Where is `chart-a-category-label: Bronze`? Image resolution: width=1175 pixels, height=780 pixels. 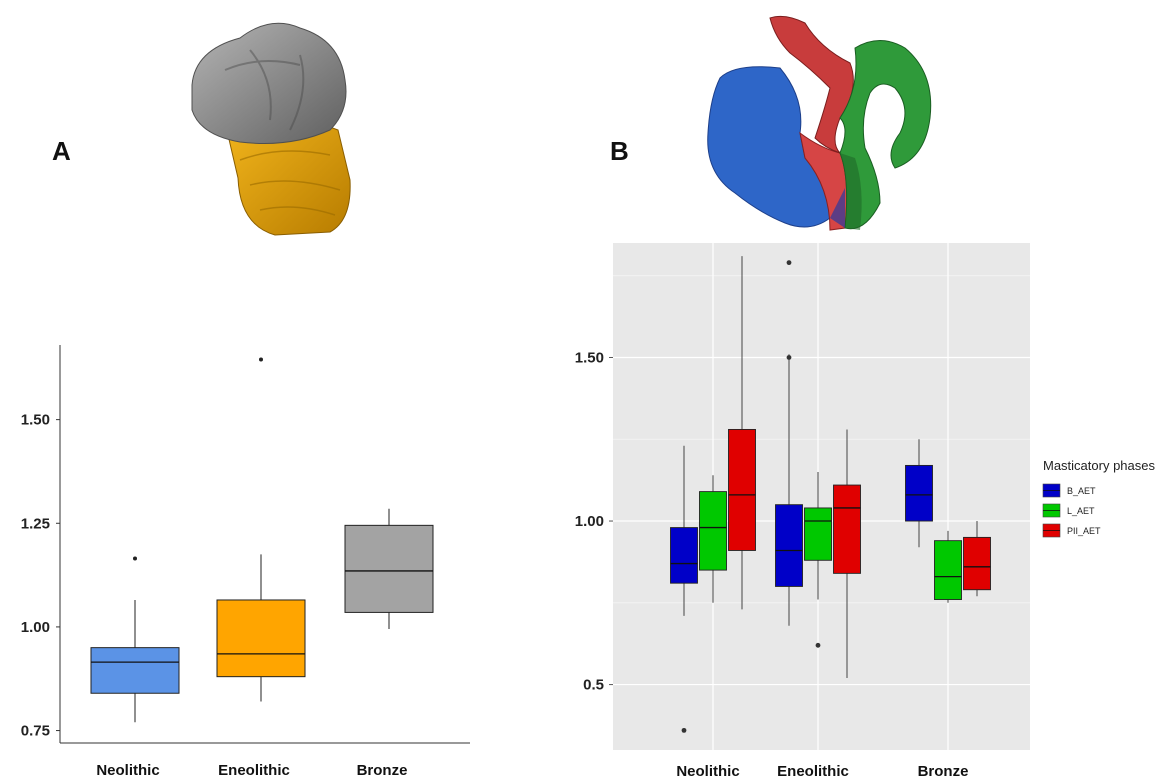 chart-a-category-label: Bronze is located at coordinates (382, 770).